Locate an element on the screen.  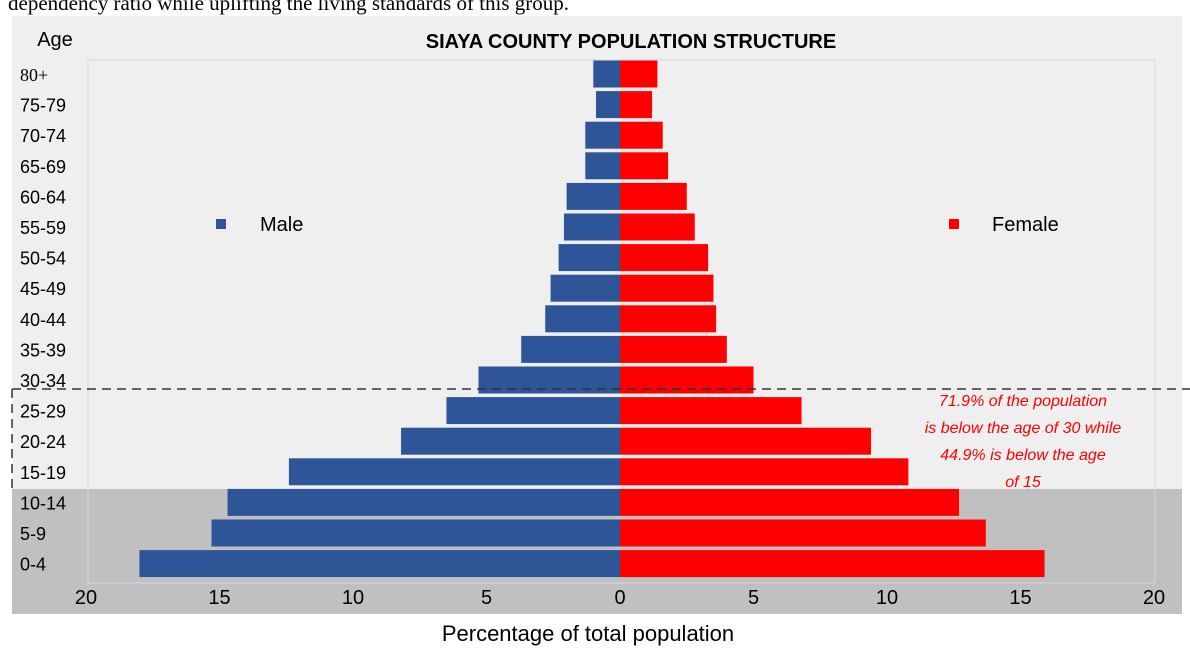
legend-female-label: Female is located at coordinates (1025, 225).